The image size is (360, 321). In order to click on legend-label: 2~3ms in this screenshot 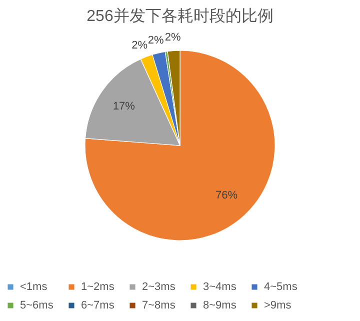, I will do `click(159, 286)`.